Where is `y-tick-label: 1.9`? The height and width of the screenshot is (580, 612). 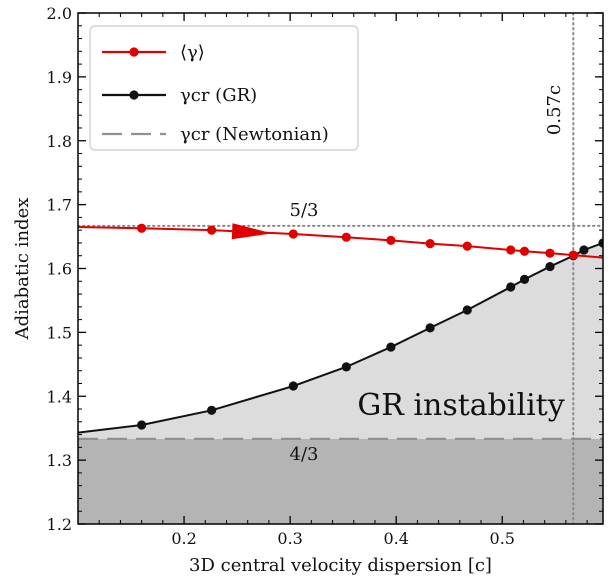 y-tick-label: 1.9 is located at coordinates (59, 77).